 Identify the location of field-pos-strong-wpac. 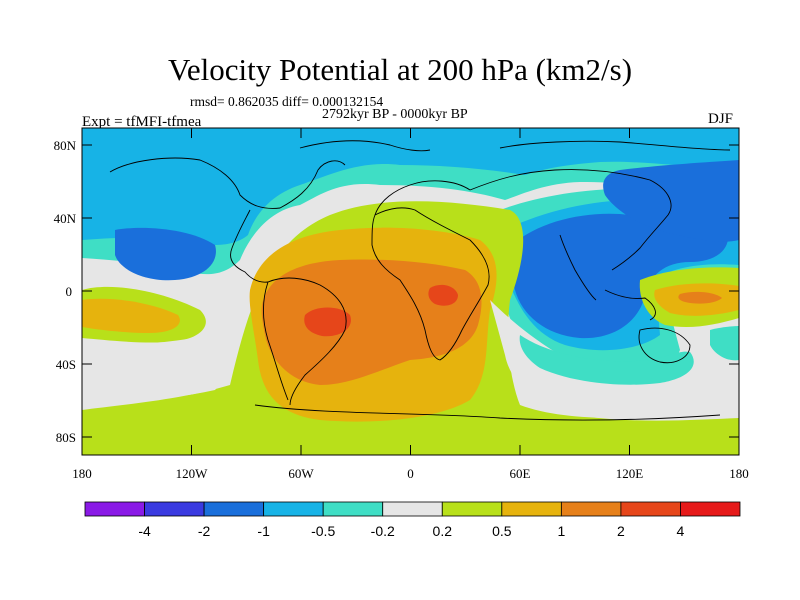
(700, 297).